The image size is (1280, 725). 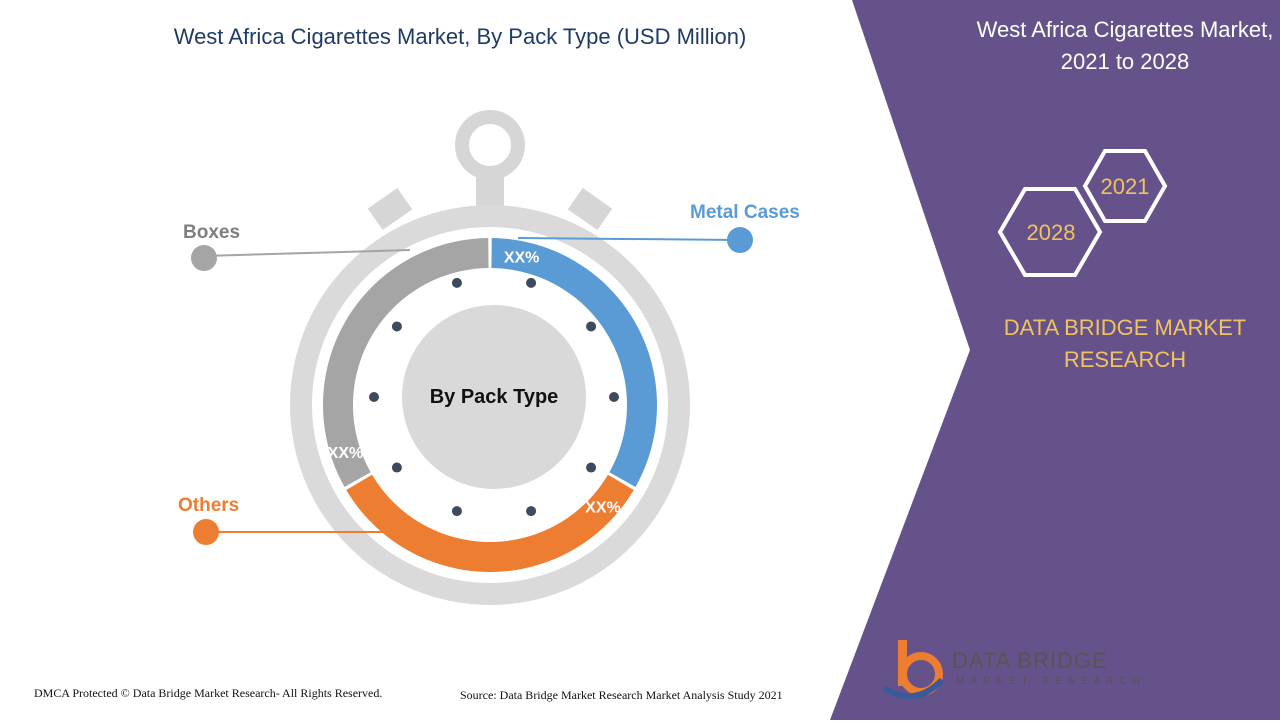 I want to click on year-end: 2028, so click(x=1051, y=232).